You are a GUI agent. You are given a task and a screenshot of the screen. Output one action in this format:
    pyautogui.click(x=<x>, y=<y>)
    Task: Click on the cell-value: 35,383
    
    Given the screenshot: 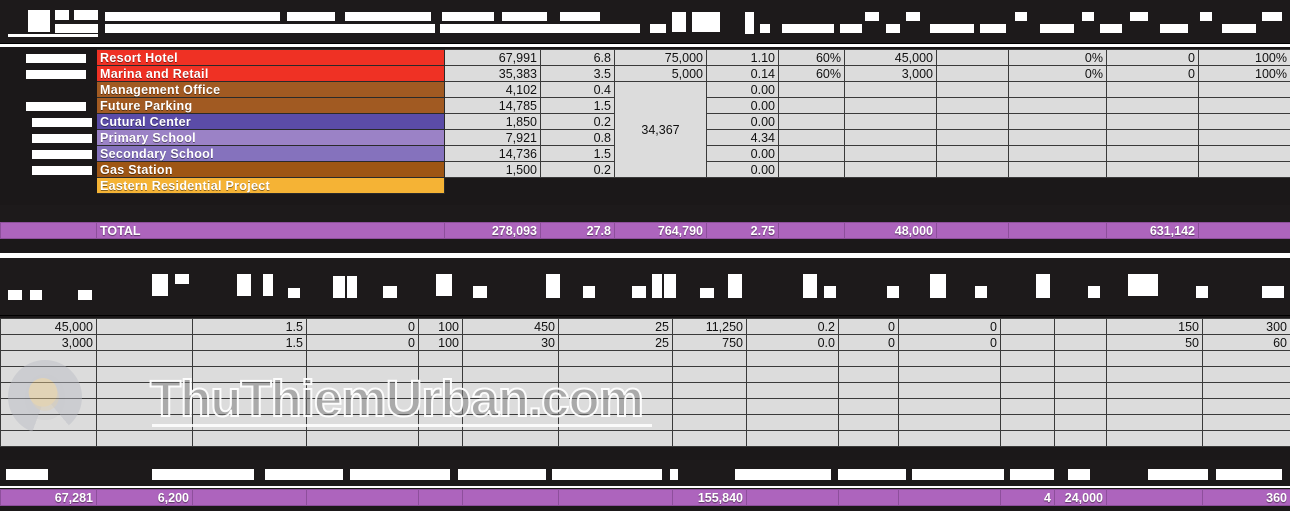 What is the action you would take?
    pyautogui.click(x=492, y=73)
    